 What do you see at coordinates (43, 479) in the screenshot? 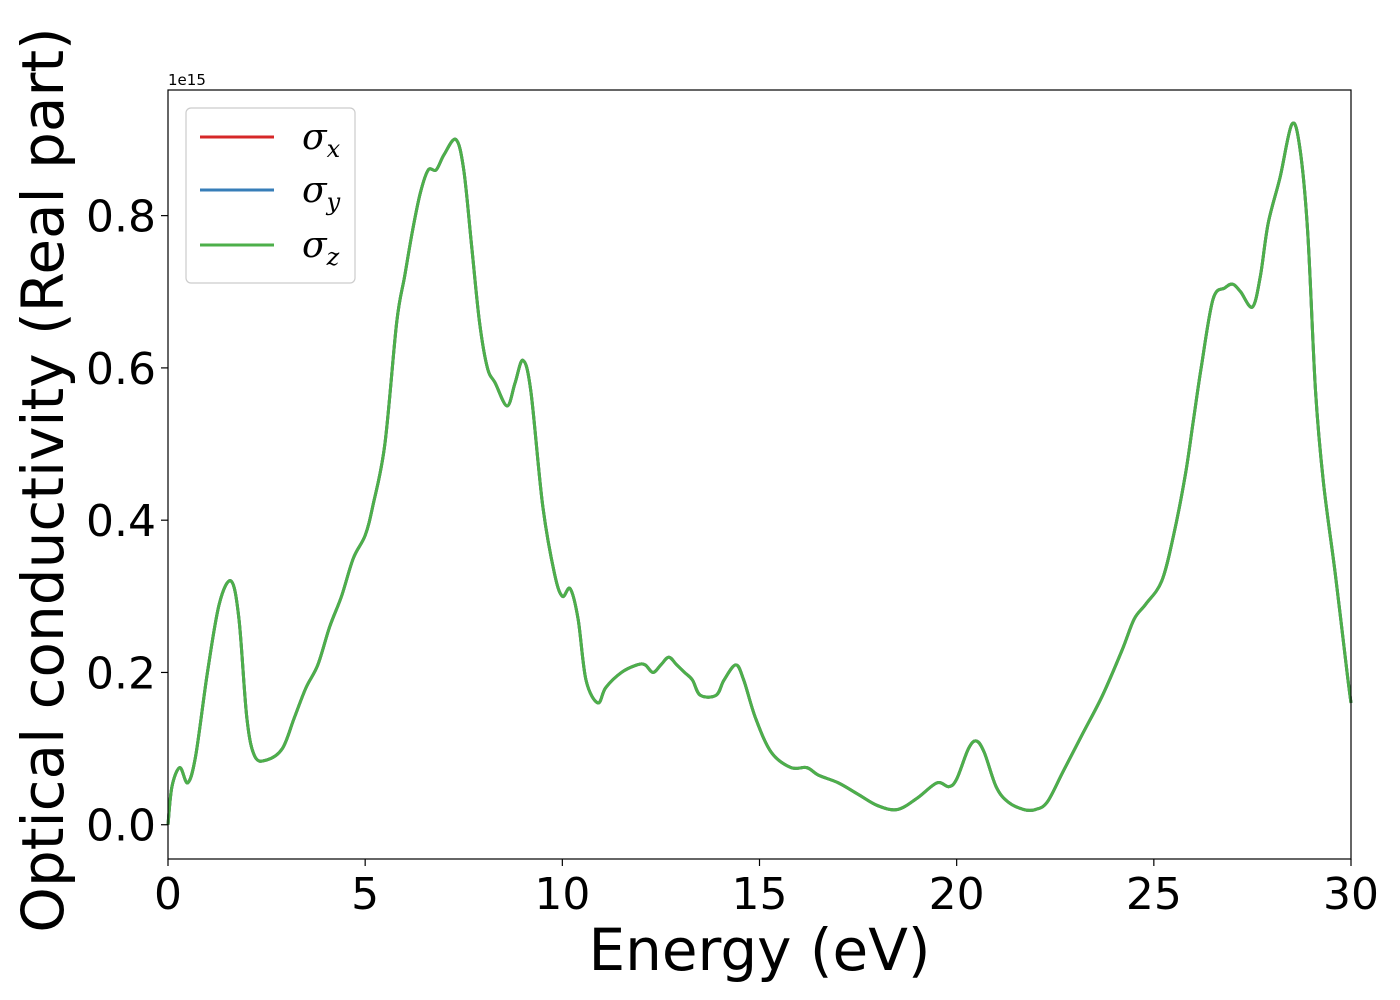
I see `y-axis-label: Optical conductivity (Real part)` at bounding box center [43, 479].